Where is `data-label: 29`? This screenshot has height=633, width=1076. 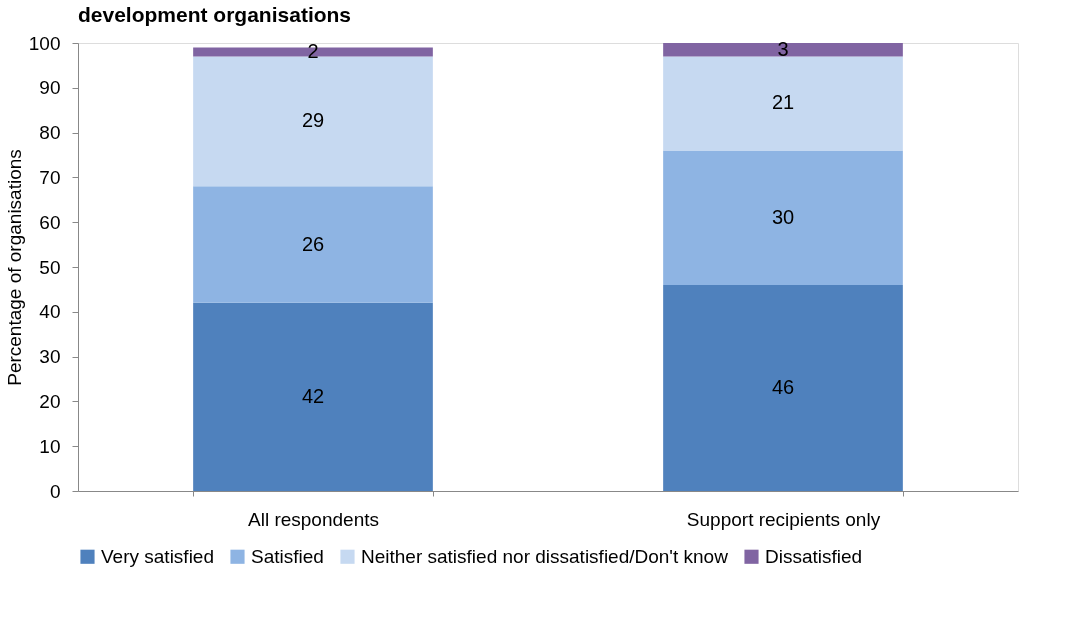
data-label: 29 is located at coordinates (313, 120).